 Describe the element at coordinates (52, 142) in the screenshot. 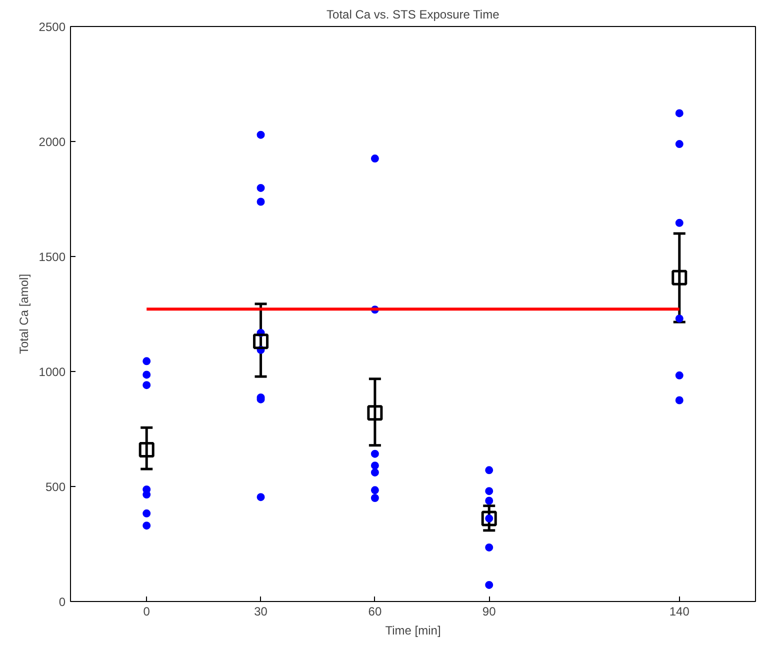

I see `y-tick-label: 2000` at that location.